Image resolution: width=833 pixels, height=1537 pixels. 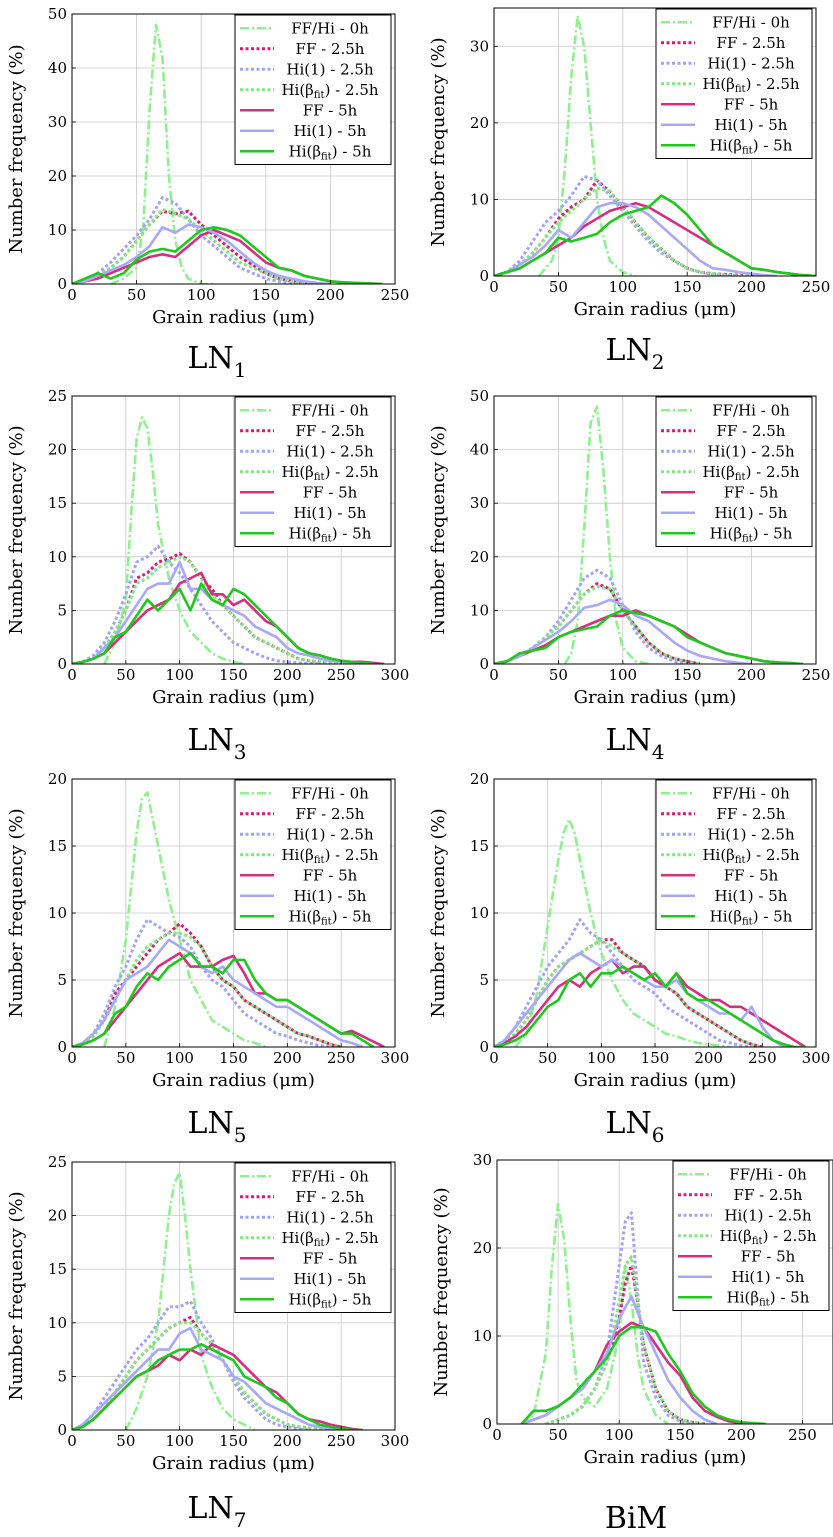 What do you see at coordinates (802, 1435) in the screenshot?
I see `x-tick-label: 250` at bounding box center [802, 1435].